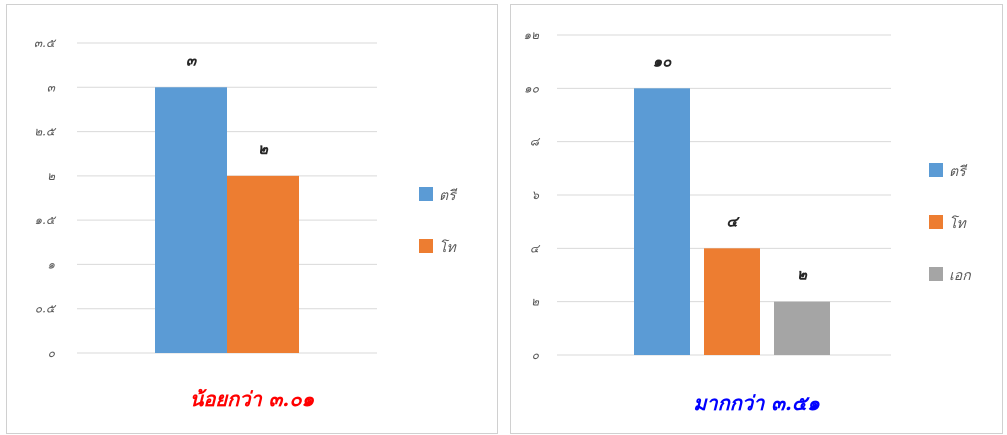  What do you see at coordinates (535, 142) in the screenshot?
I see `y-tick-label: ๘` at bounding box center [535, 142].